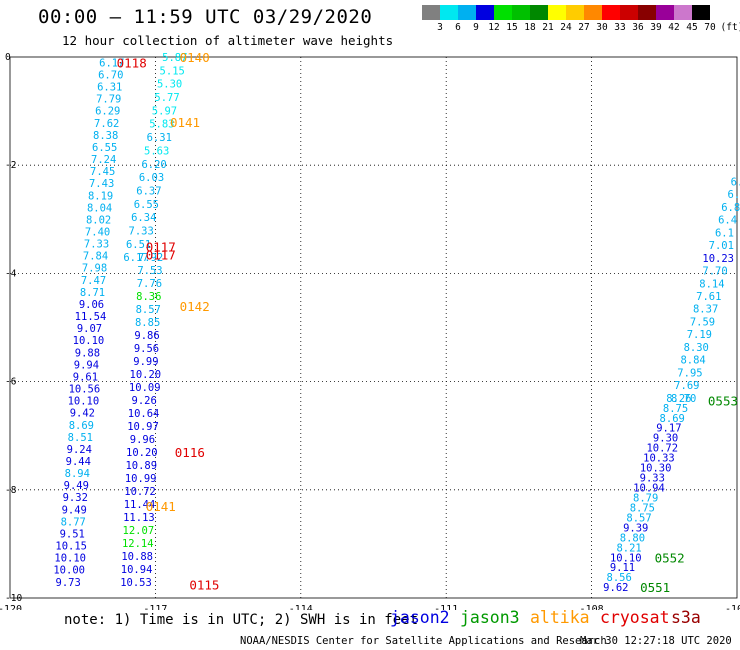 This screenshot has width=740, height=650. I want to click on legend-label: 24, so click(566, 27).